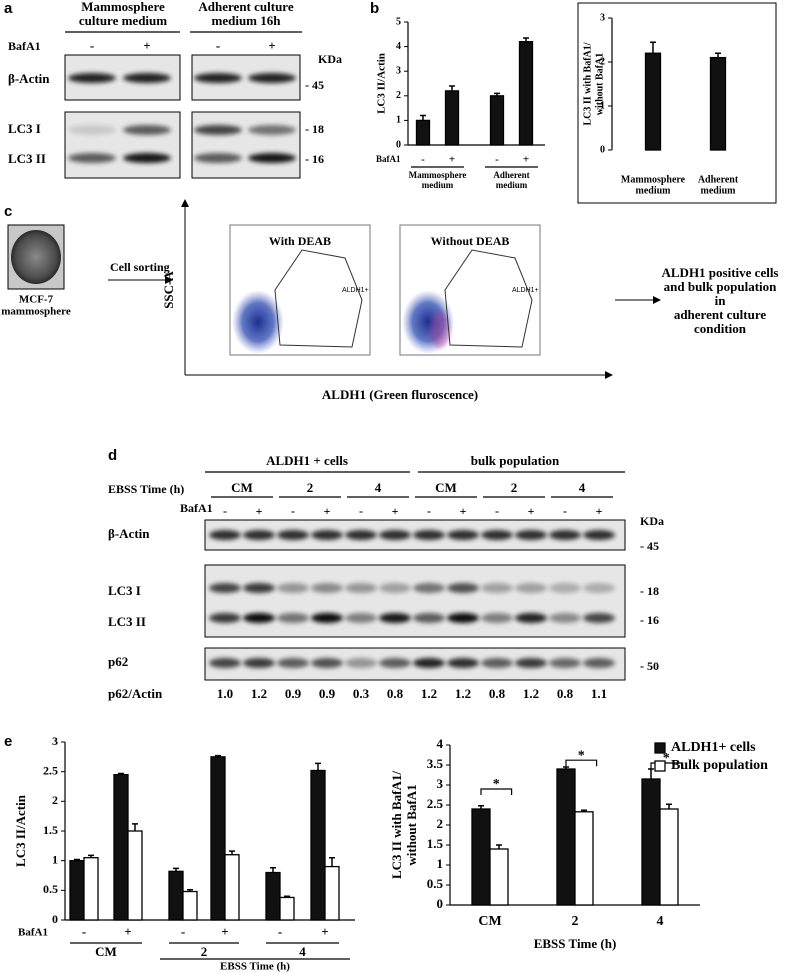 The image size is (791, 973). I want to click on x-tick-label: Mammosphere, so click(653, 179).